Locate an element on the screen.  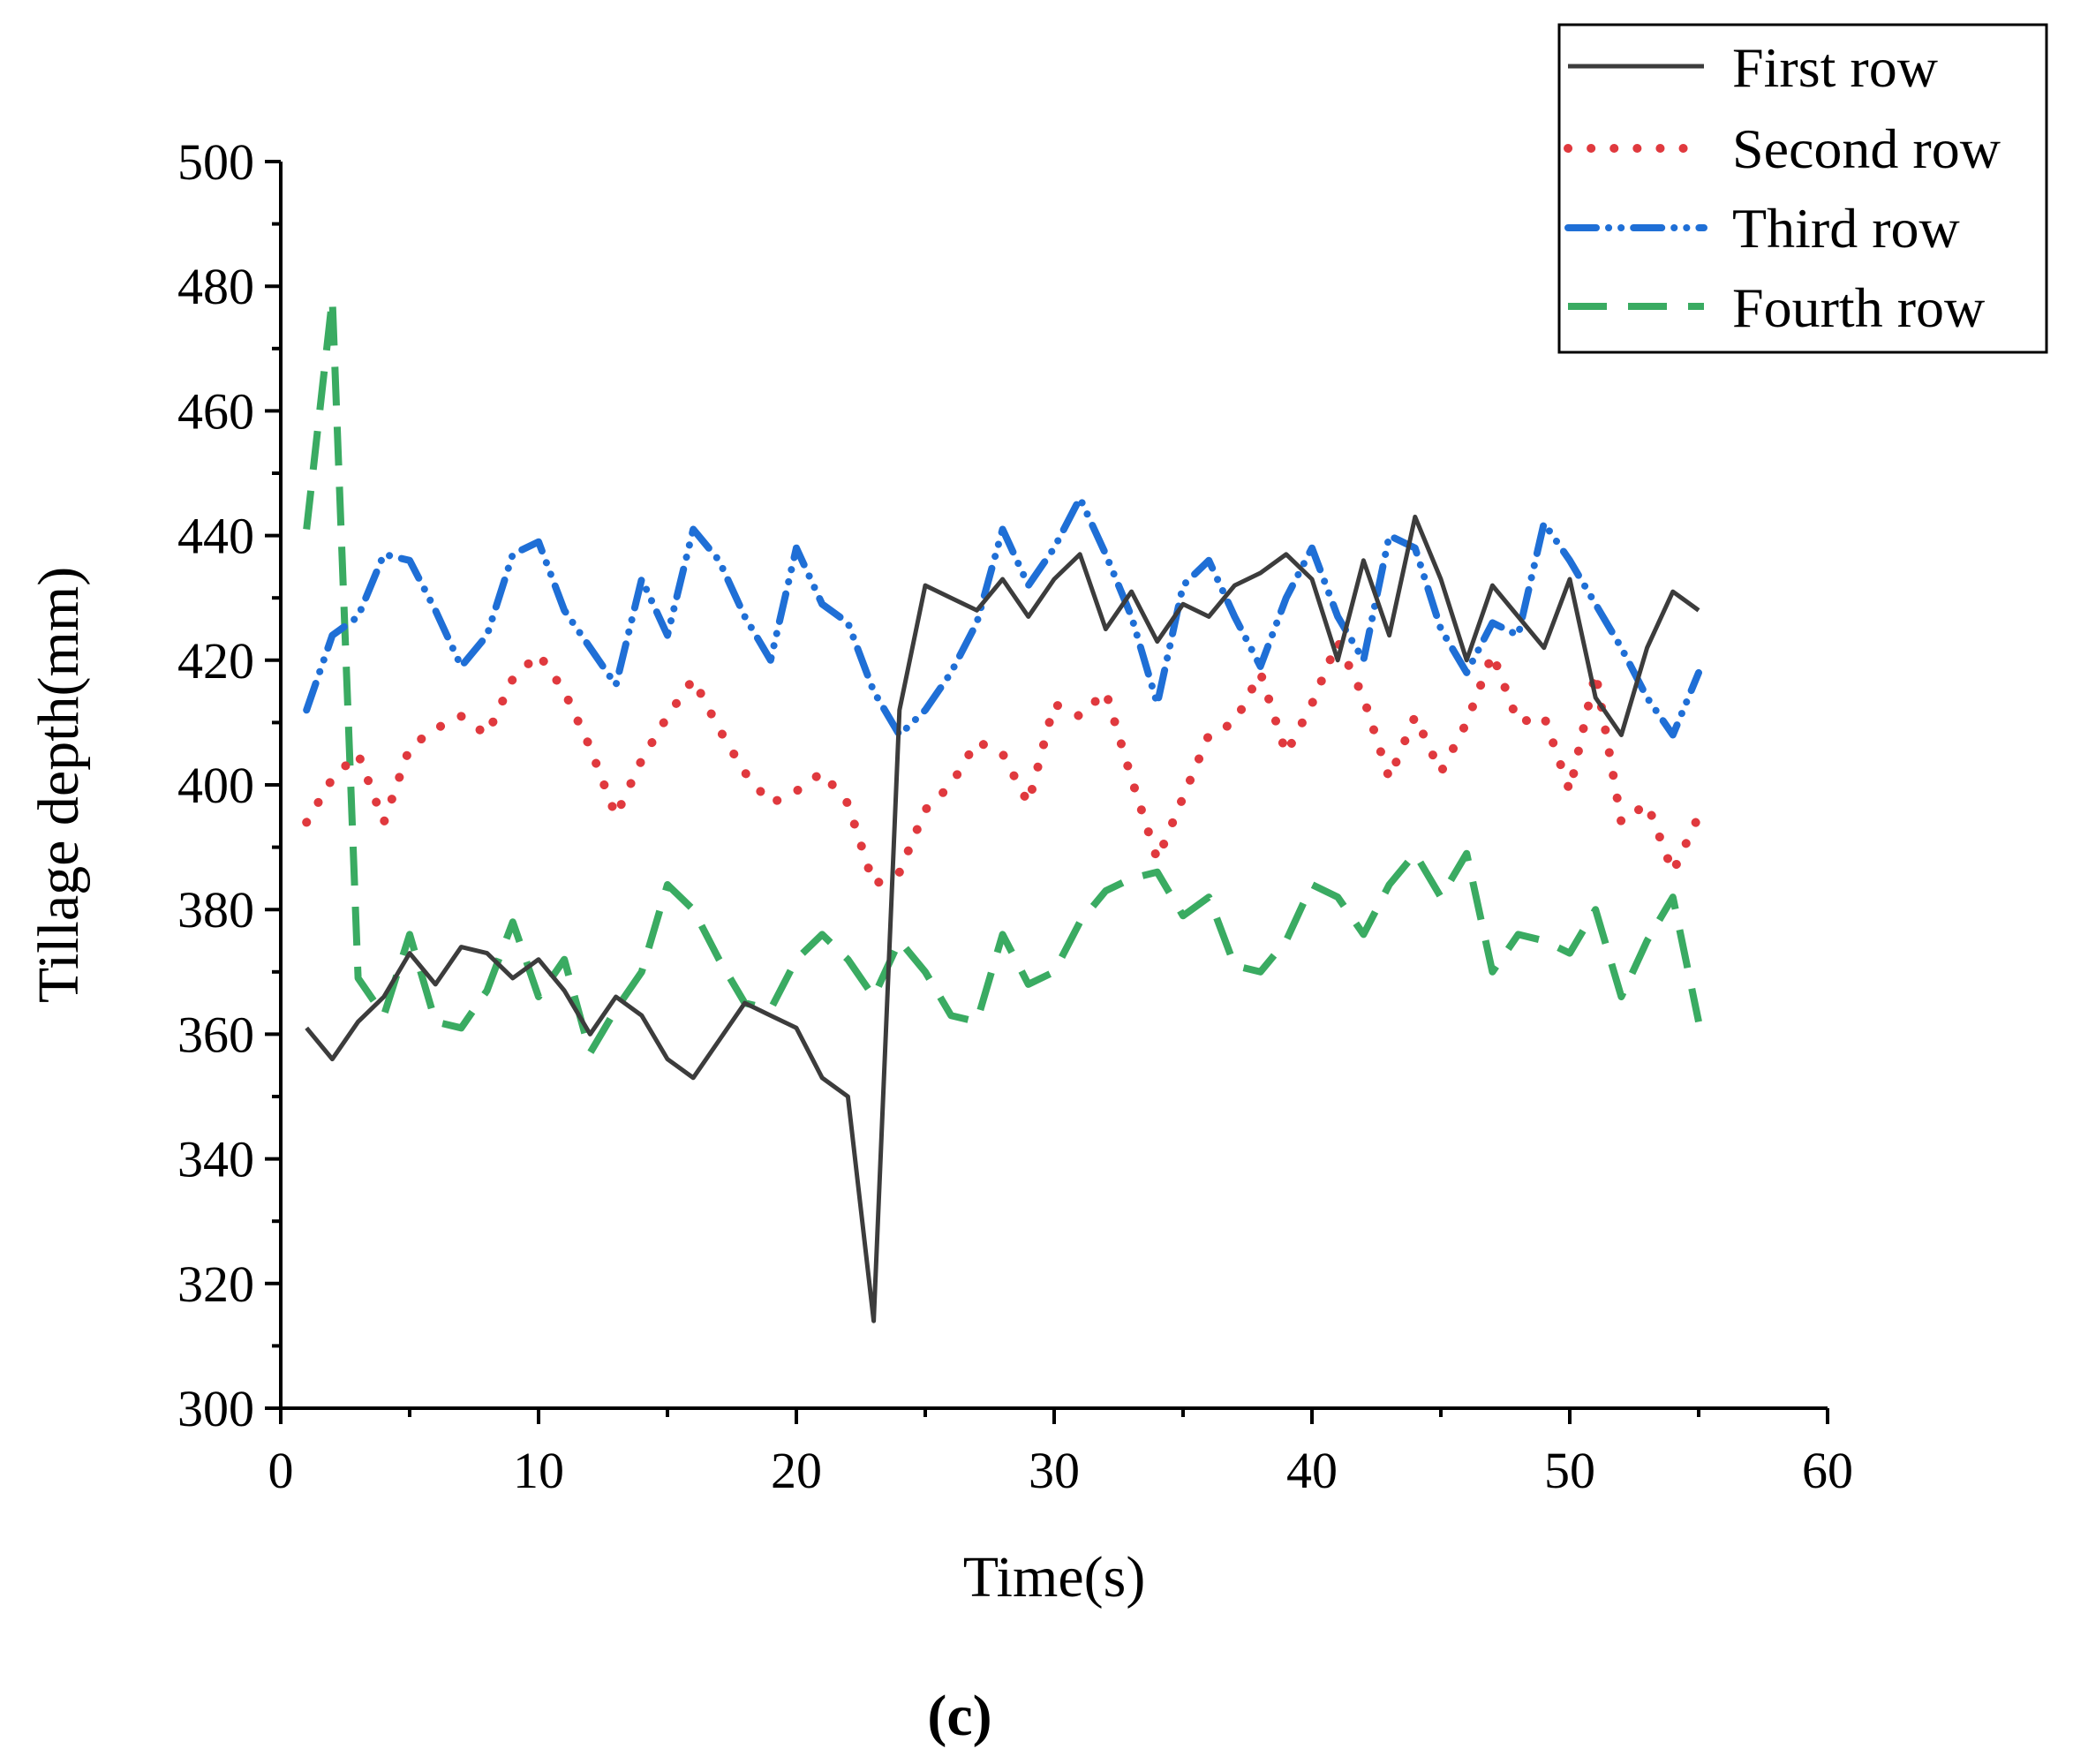
series-line-second-row is located at coordinates (1002, 763).